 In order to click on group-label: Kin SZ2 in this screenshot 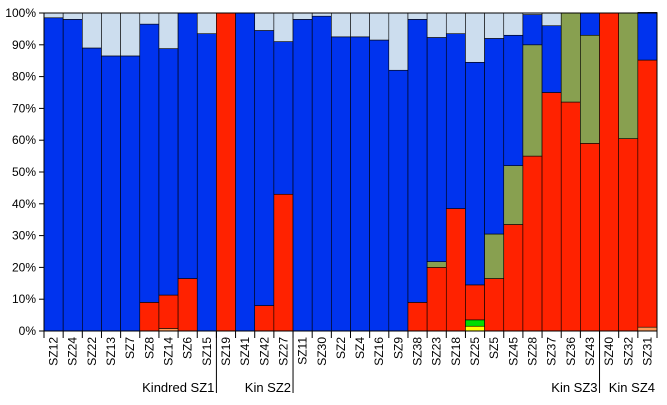, I will do `click(268, 387)`.